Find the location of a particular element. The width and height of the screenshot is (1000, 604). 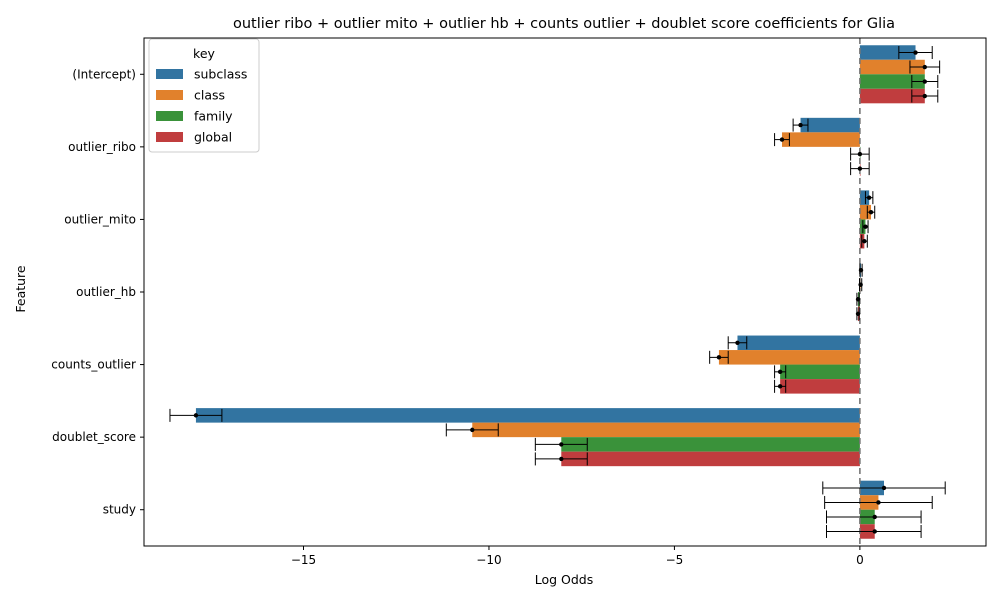

y-tick-label-4: counts_outlier is located at coordinates (93, 365).